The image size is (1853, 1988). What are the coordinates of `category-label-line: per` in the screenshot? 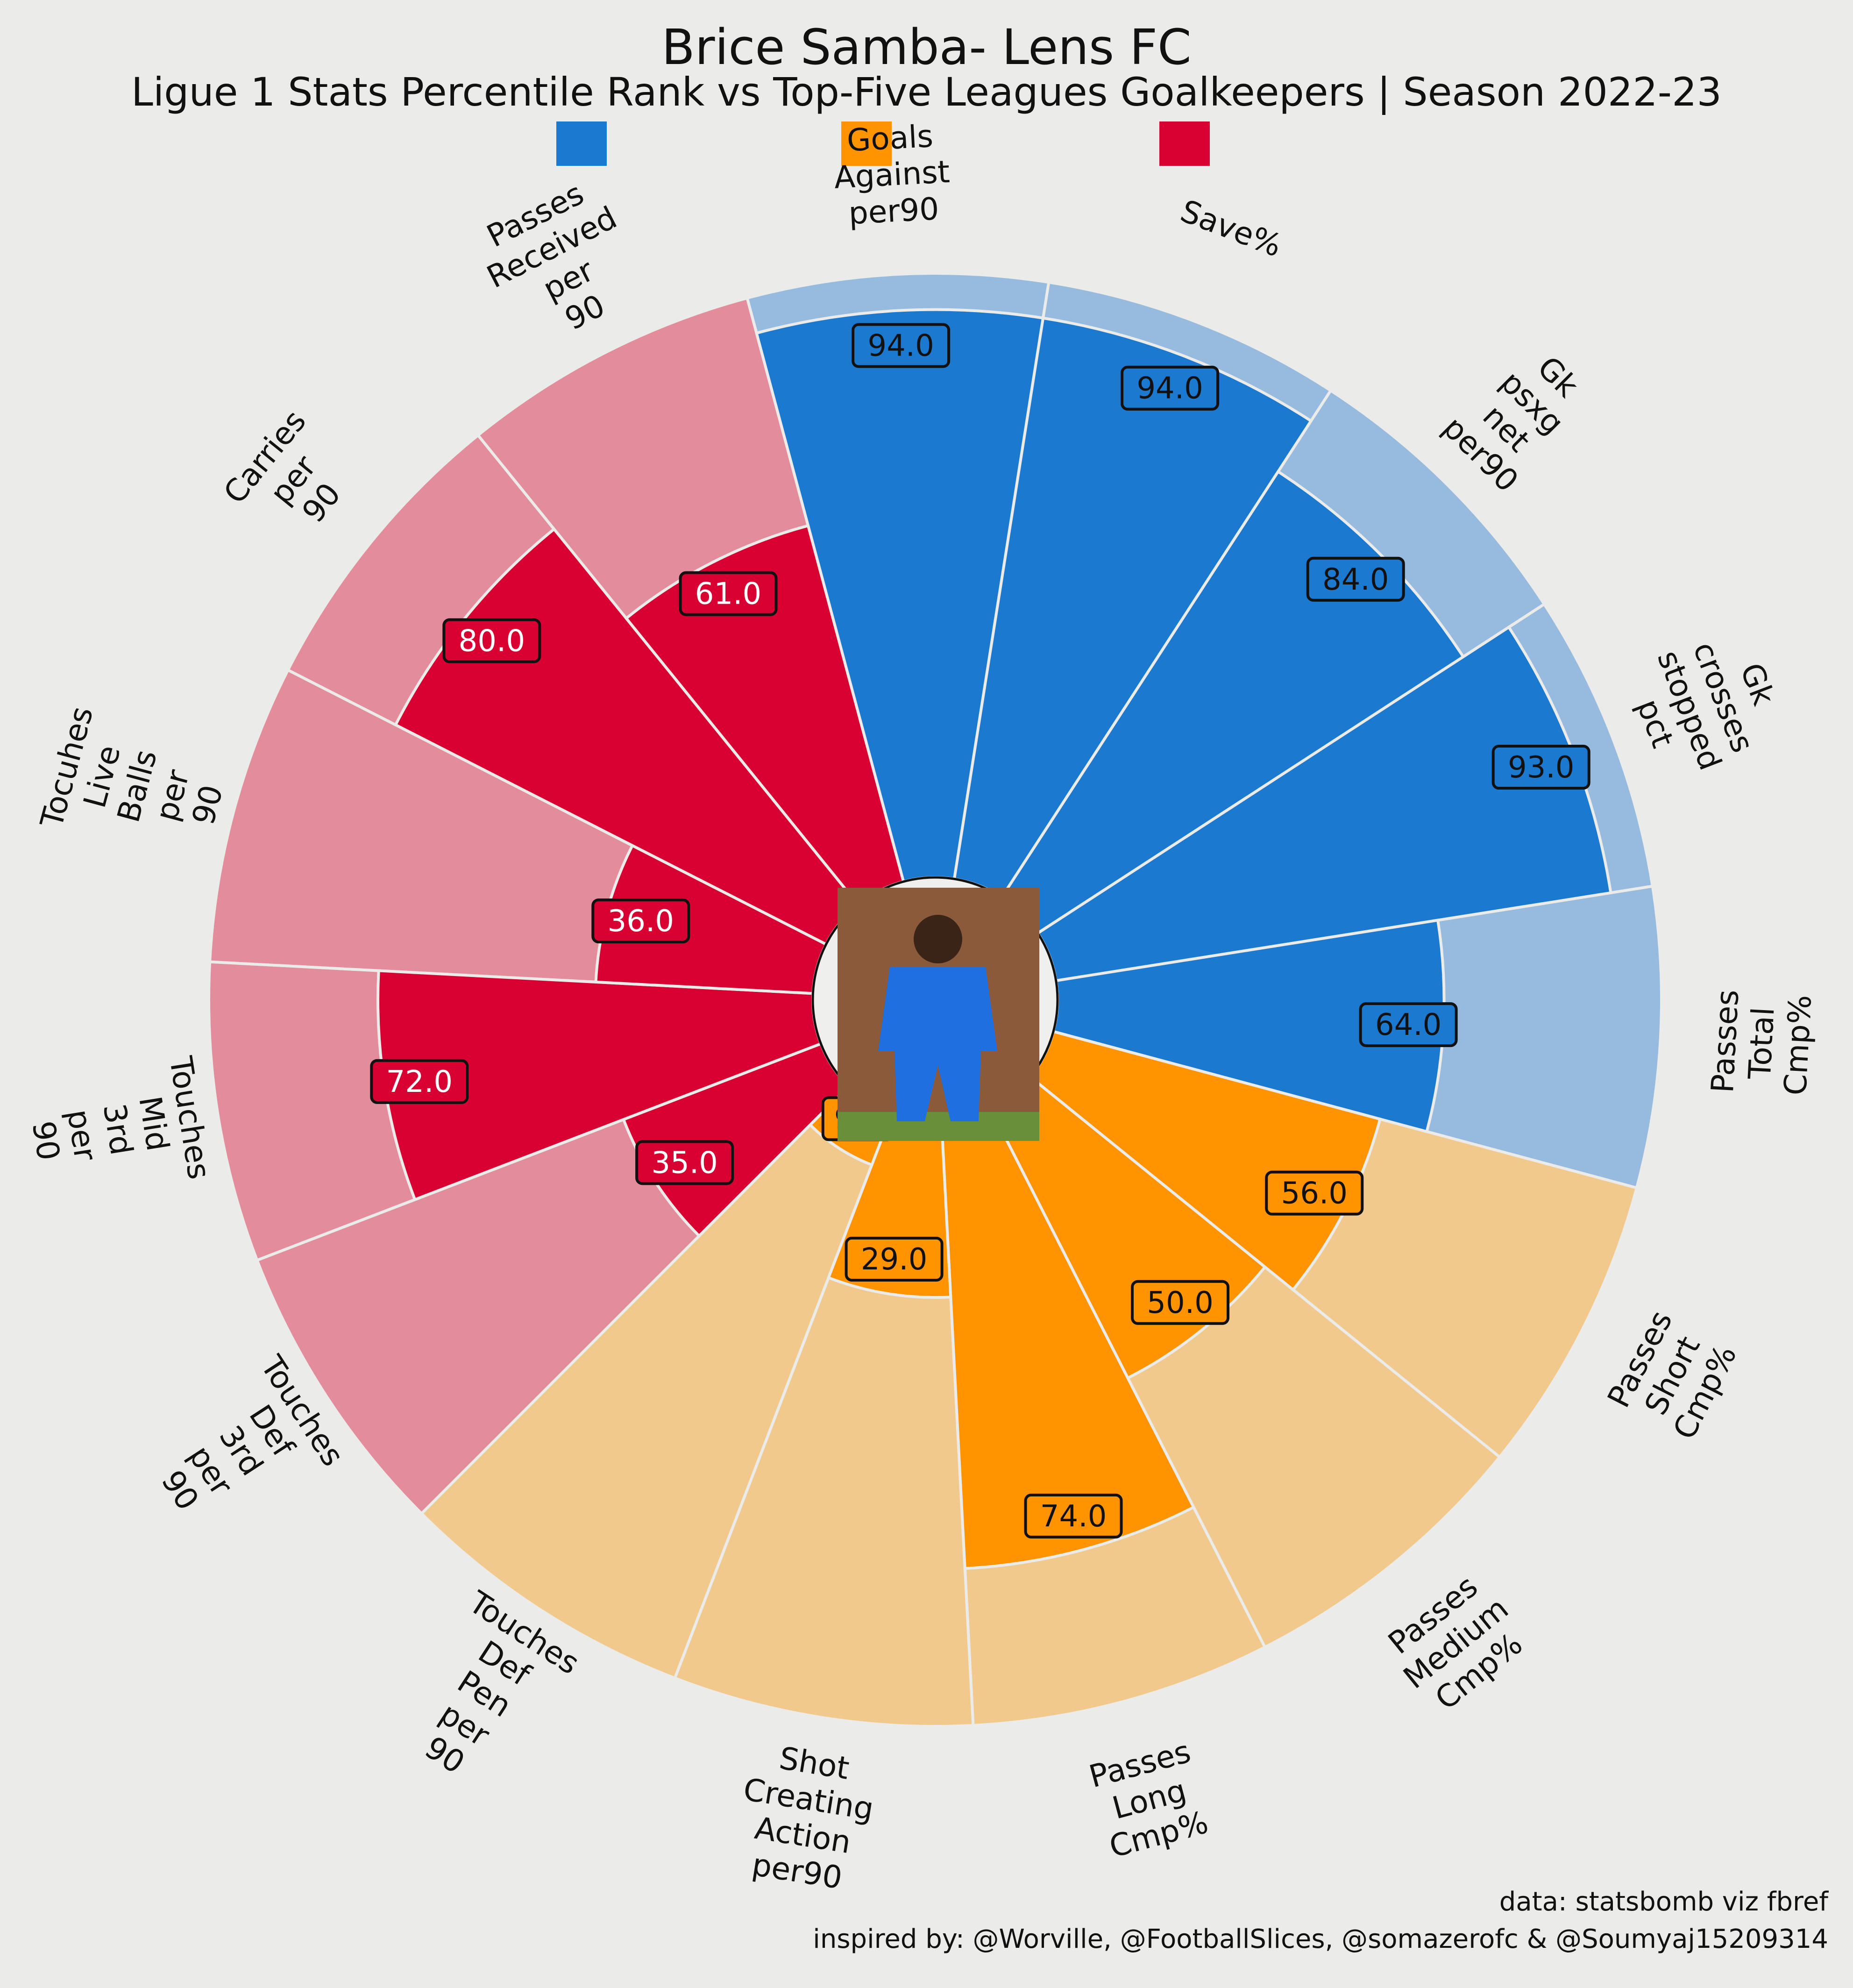 It's located at (82, 1135).